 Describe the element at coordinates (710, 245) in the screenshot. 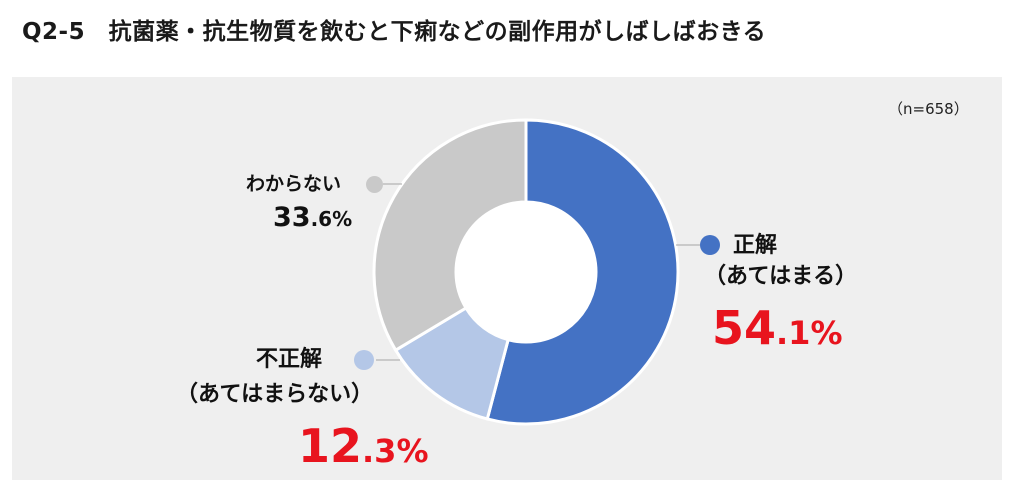

I see `legend-dot-correct` at that location.